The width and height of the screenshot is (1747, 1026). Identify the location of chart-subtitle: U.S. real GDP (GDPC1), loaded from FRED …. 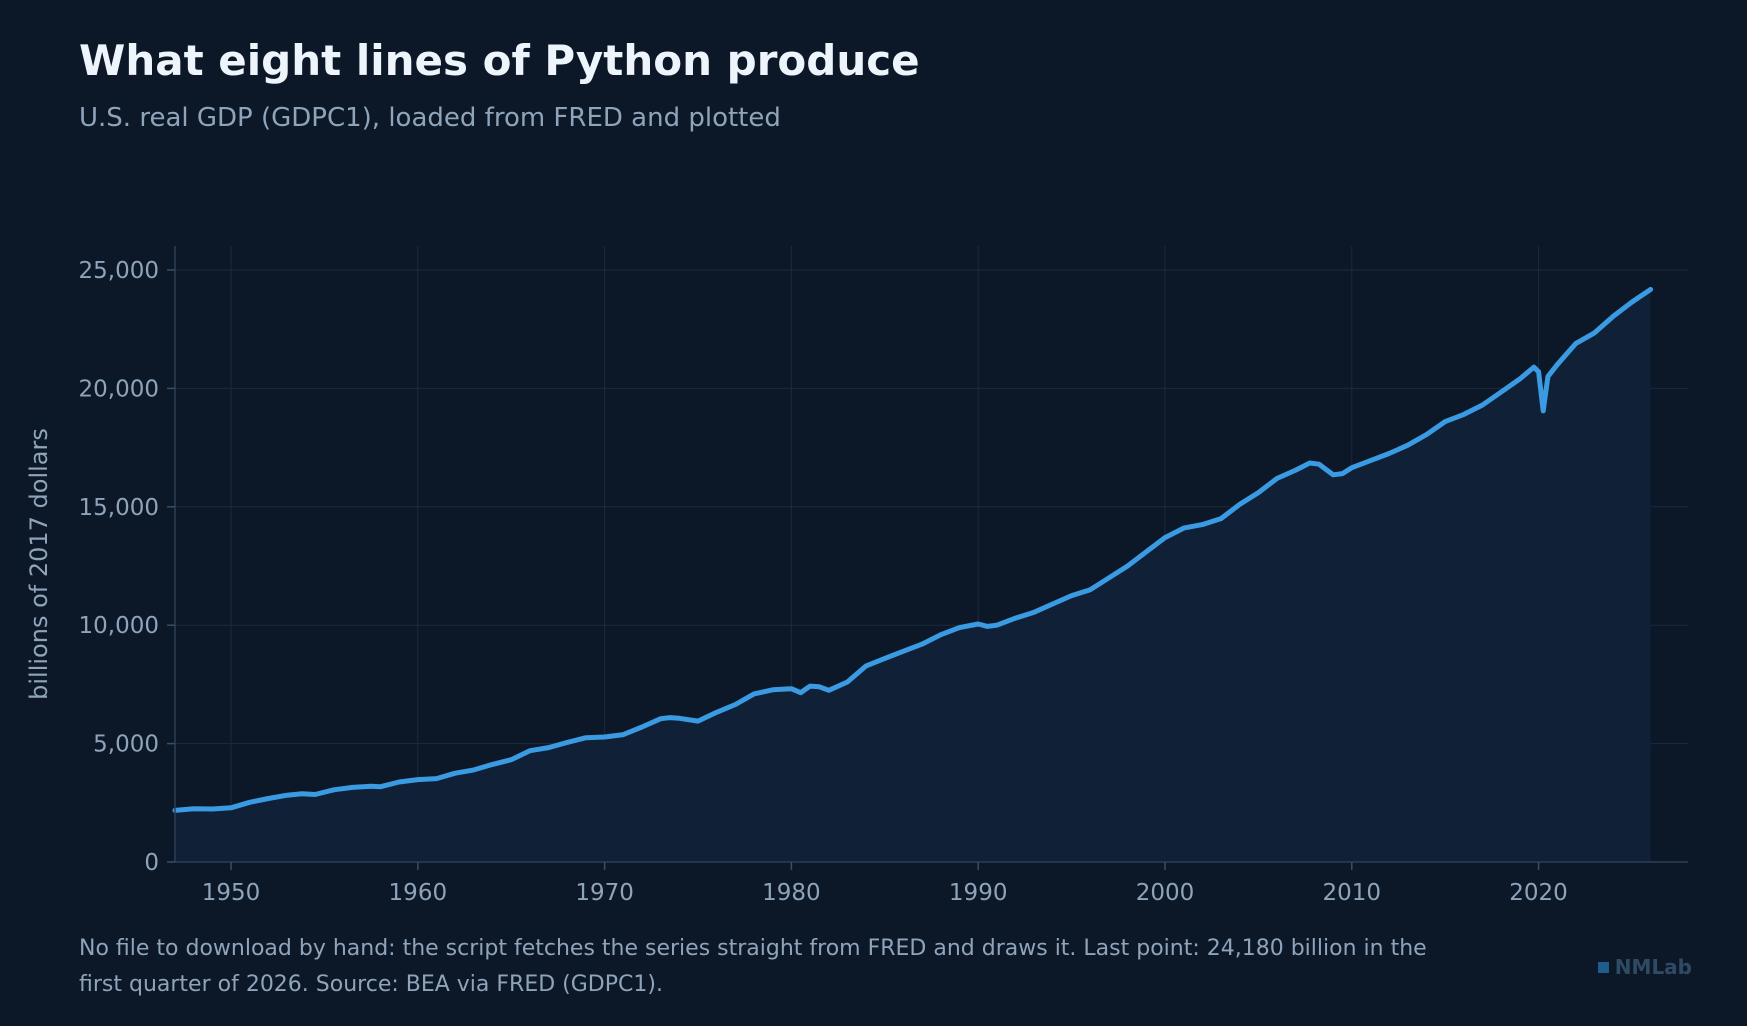
(430, 118).